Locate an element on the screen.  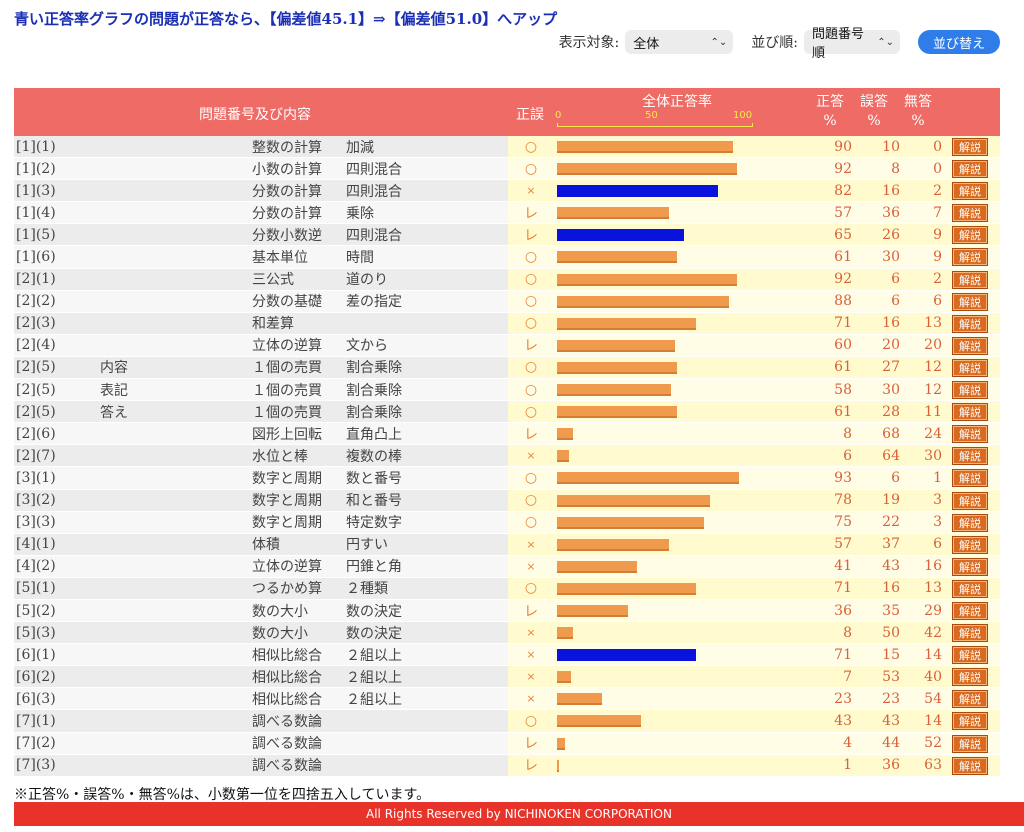
headline: 青い正答率グラフの問題が正答なら、【偏差値45.1】⇒【偏差値51.0】へアップ is located at coordinates (286, 19).